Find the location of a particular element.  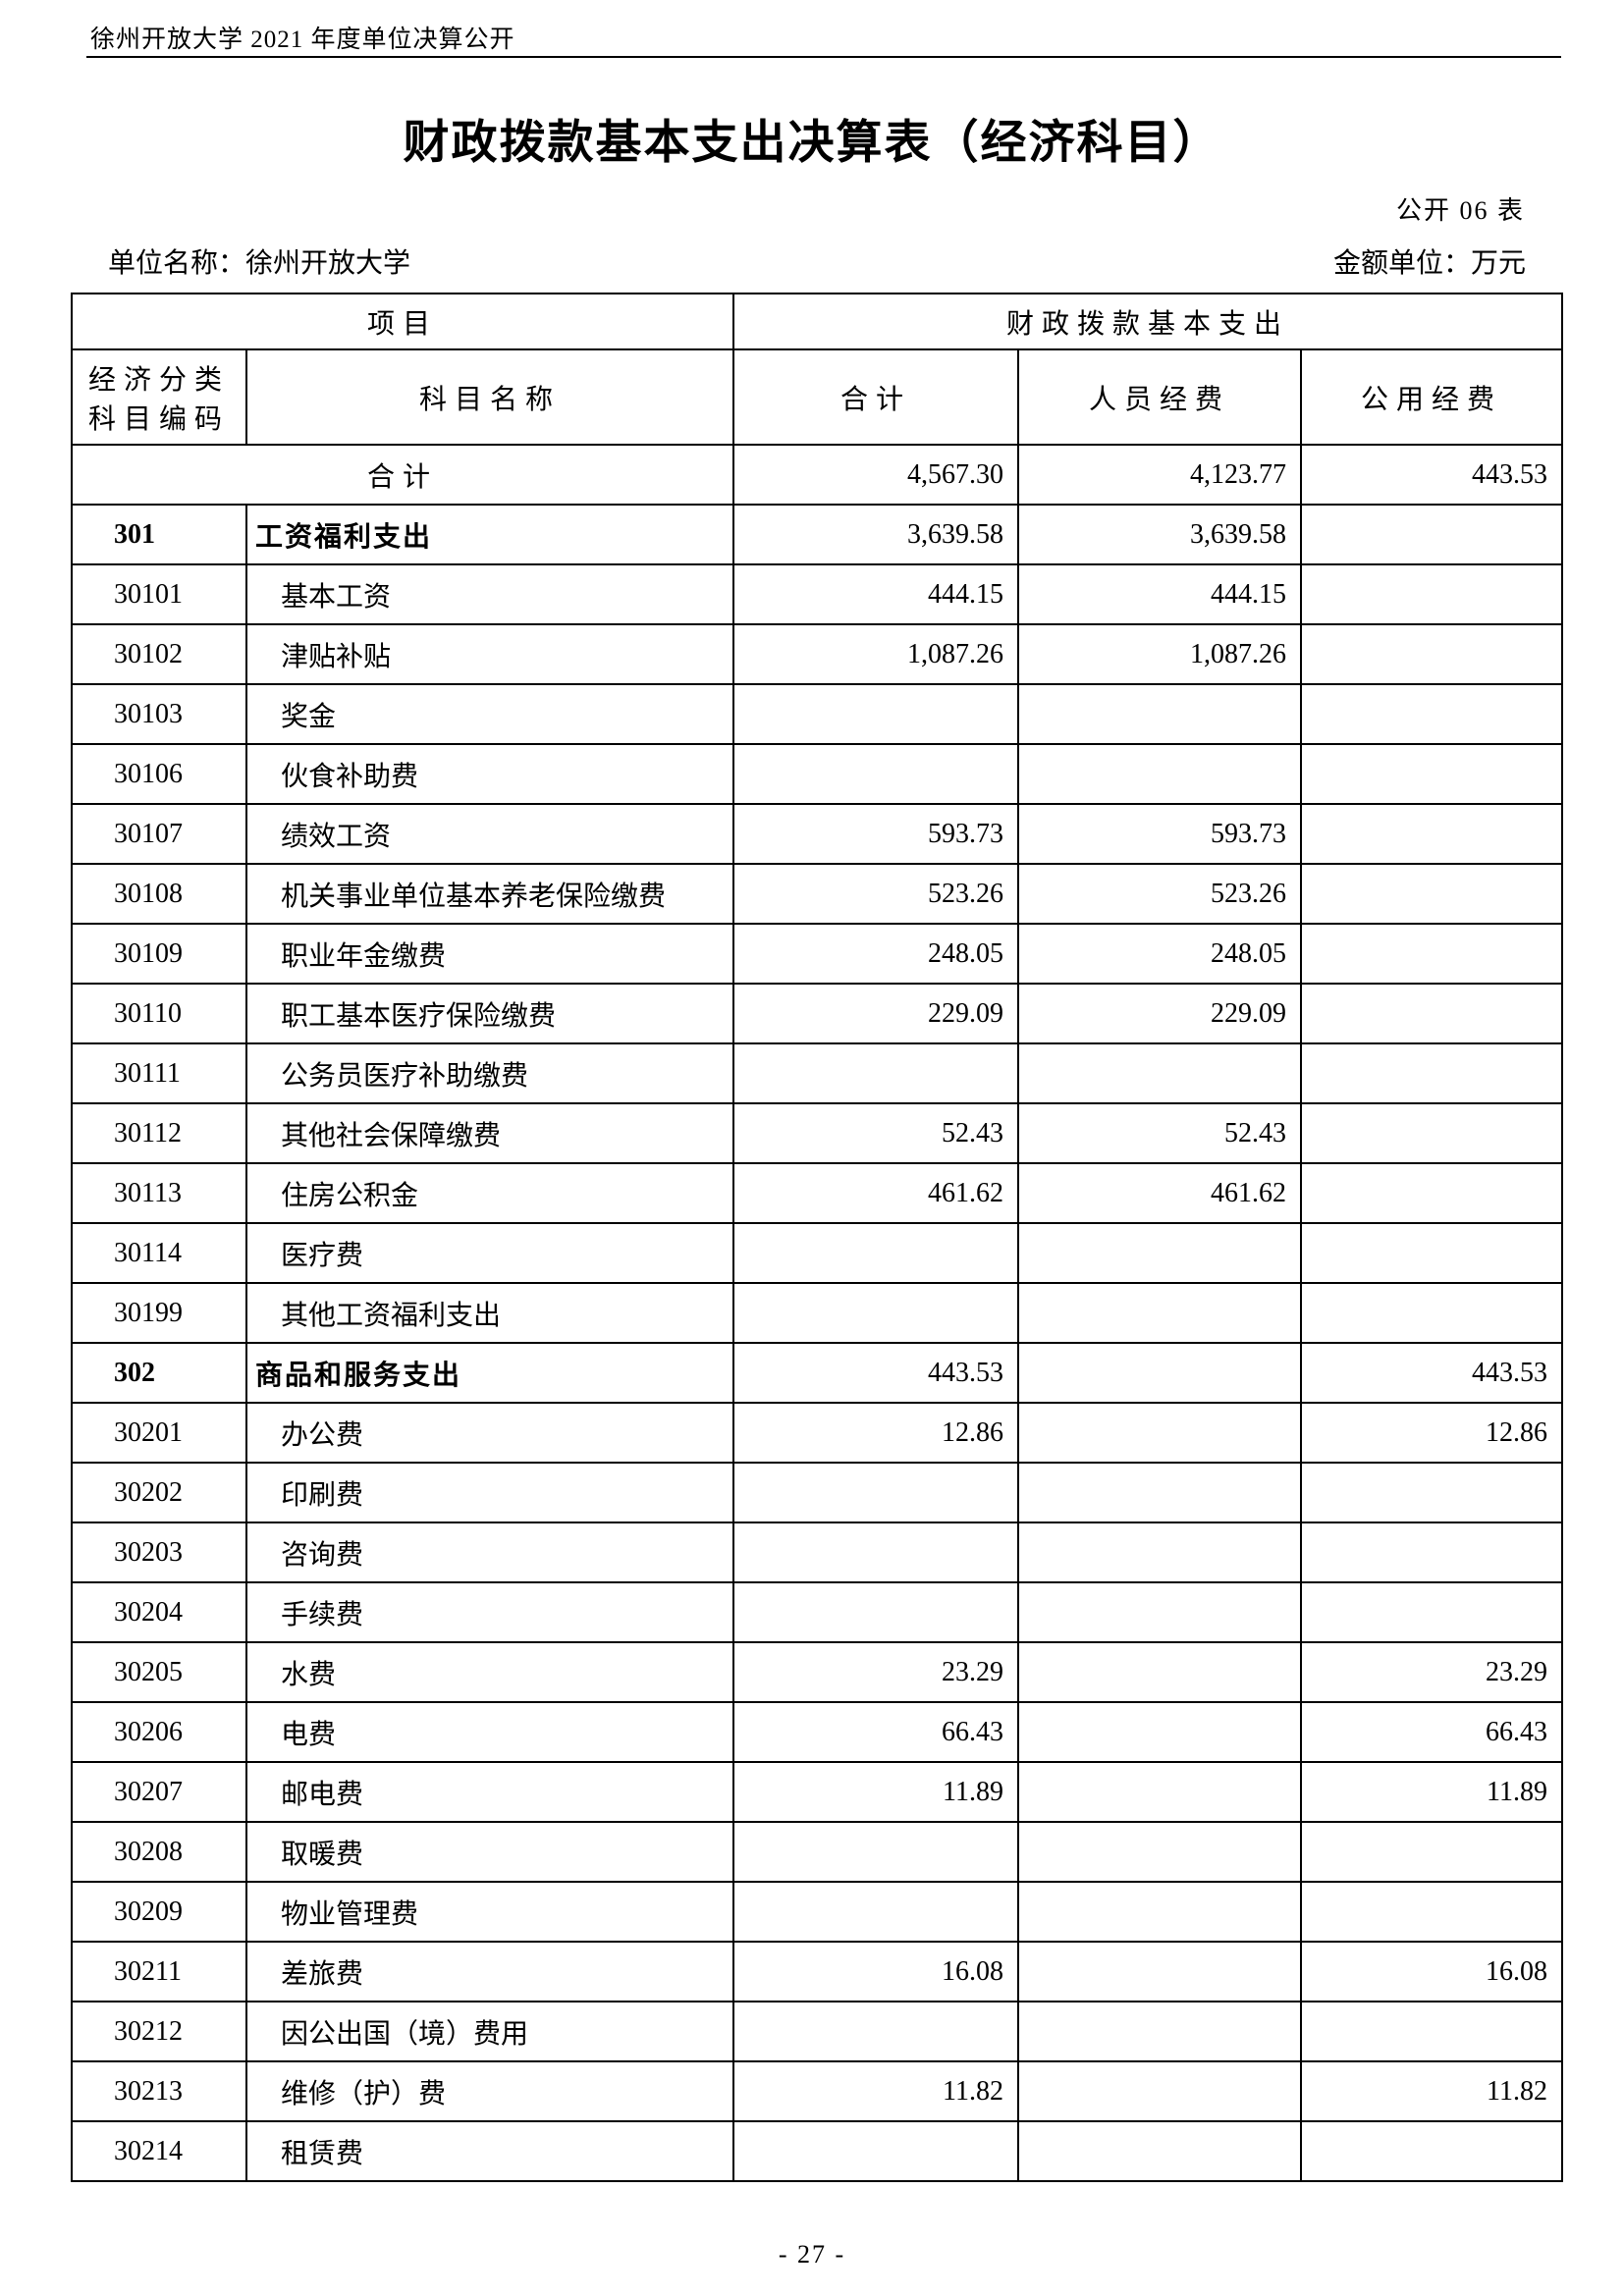

cell-code: 30208 is located at coordinates (159, 1852).